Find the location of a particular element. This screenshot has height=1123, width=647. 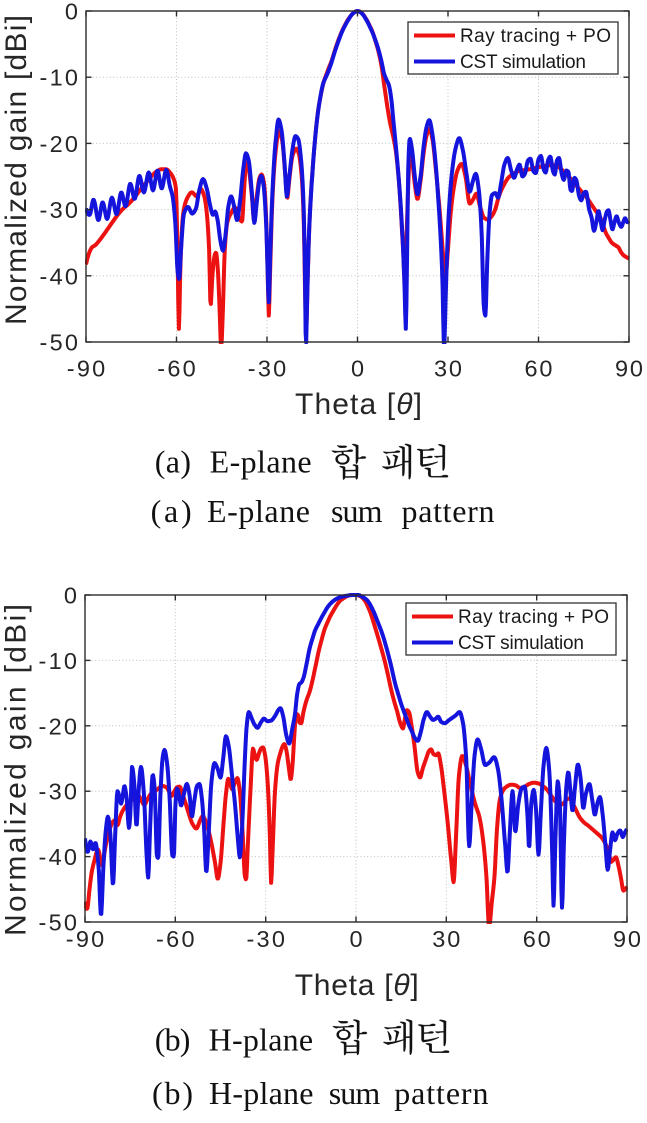

svg-text: Theta [θ] is located at coordinates (357, 985).